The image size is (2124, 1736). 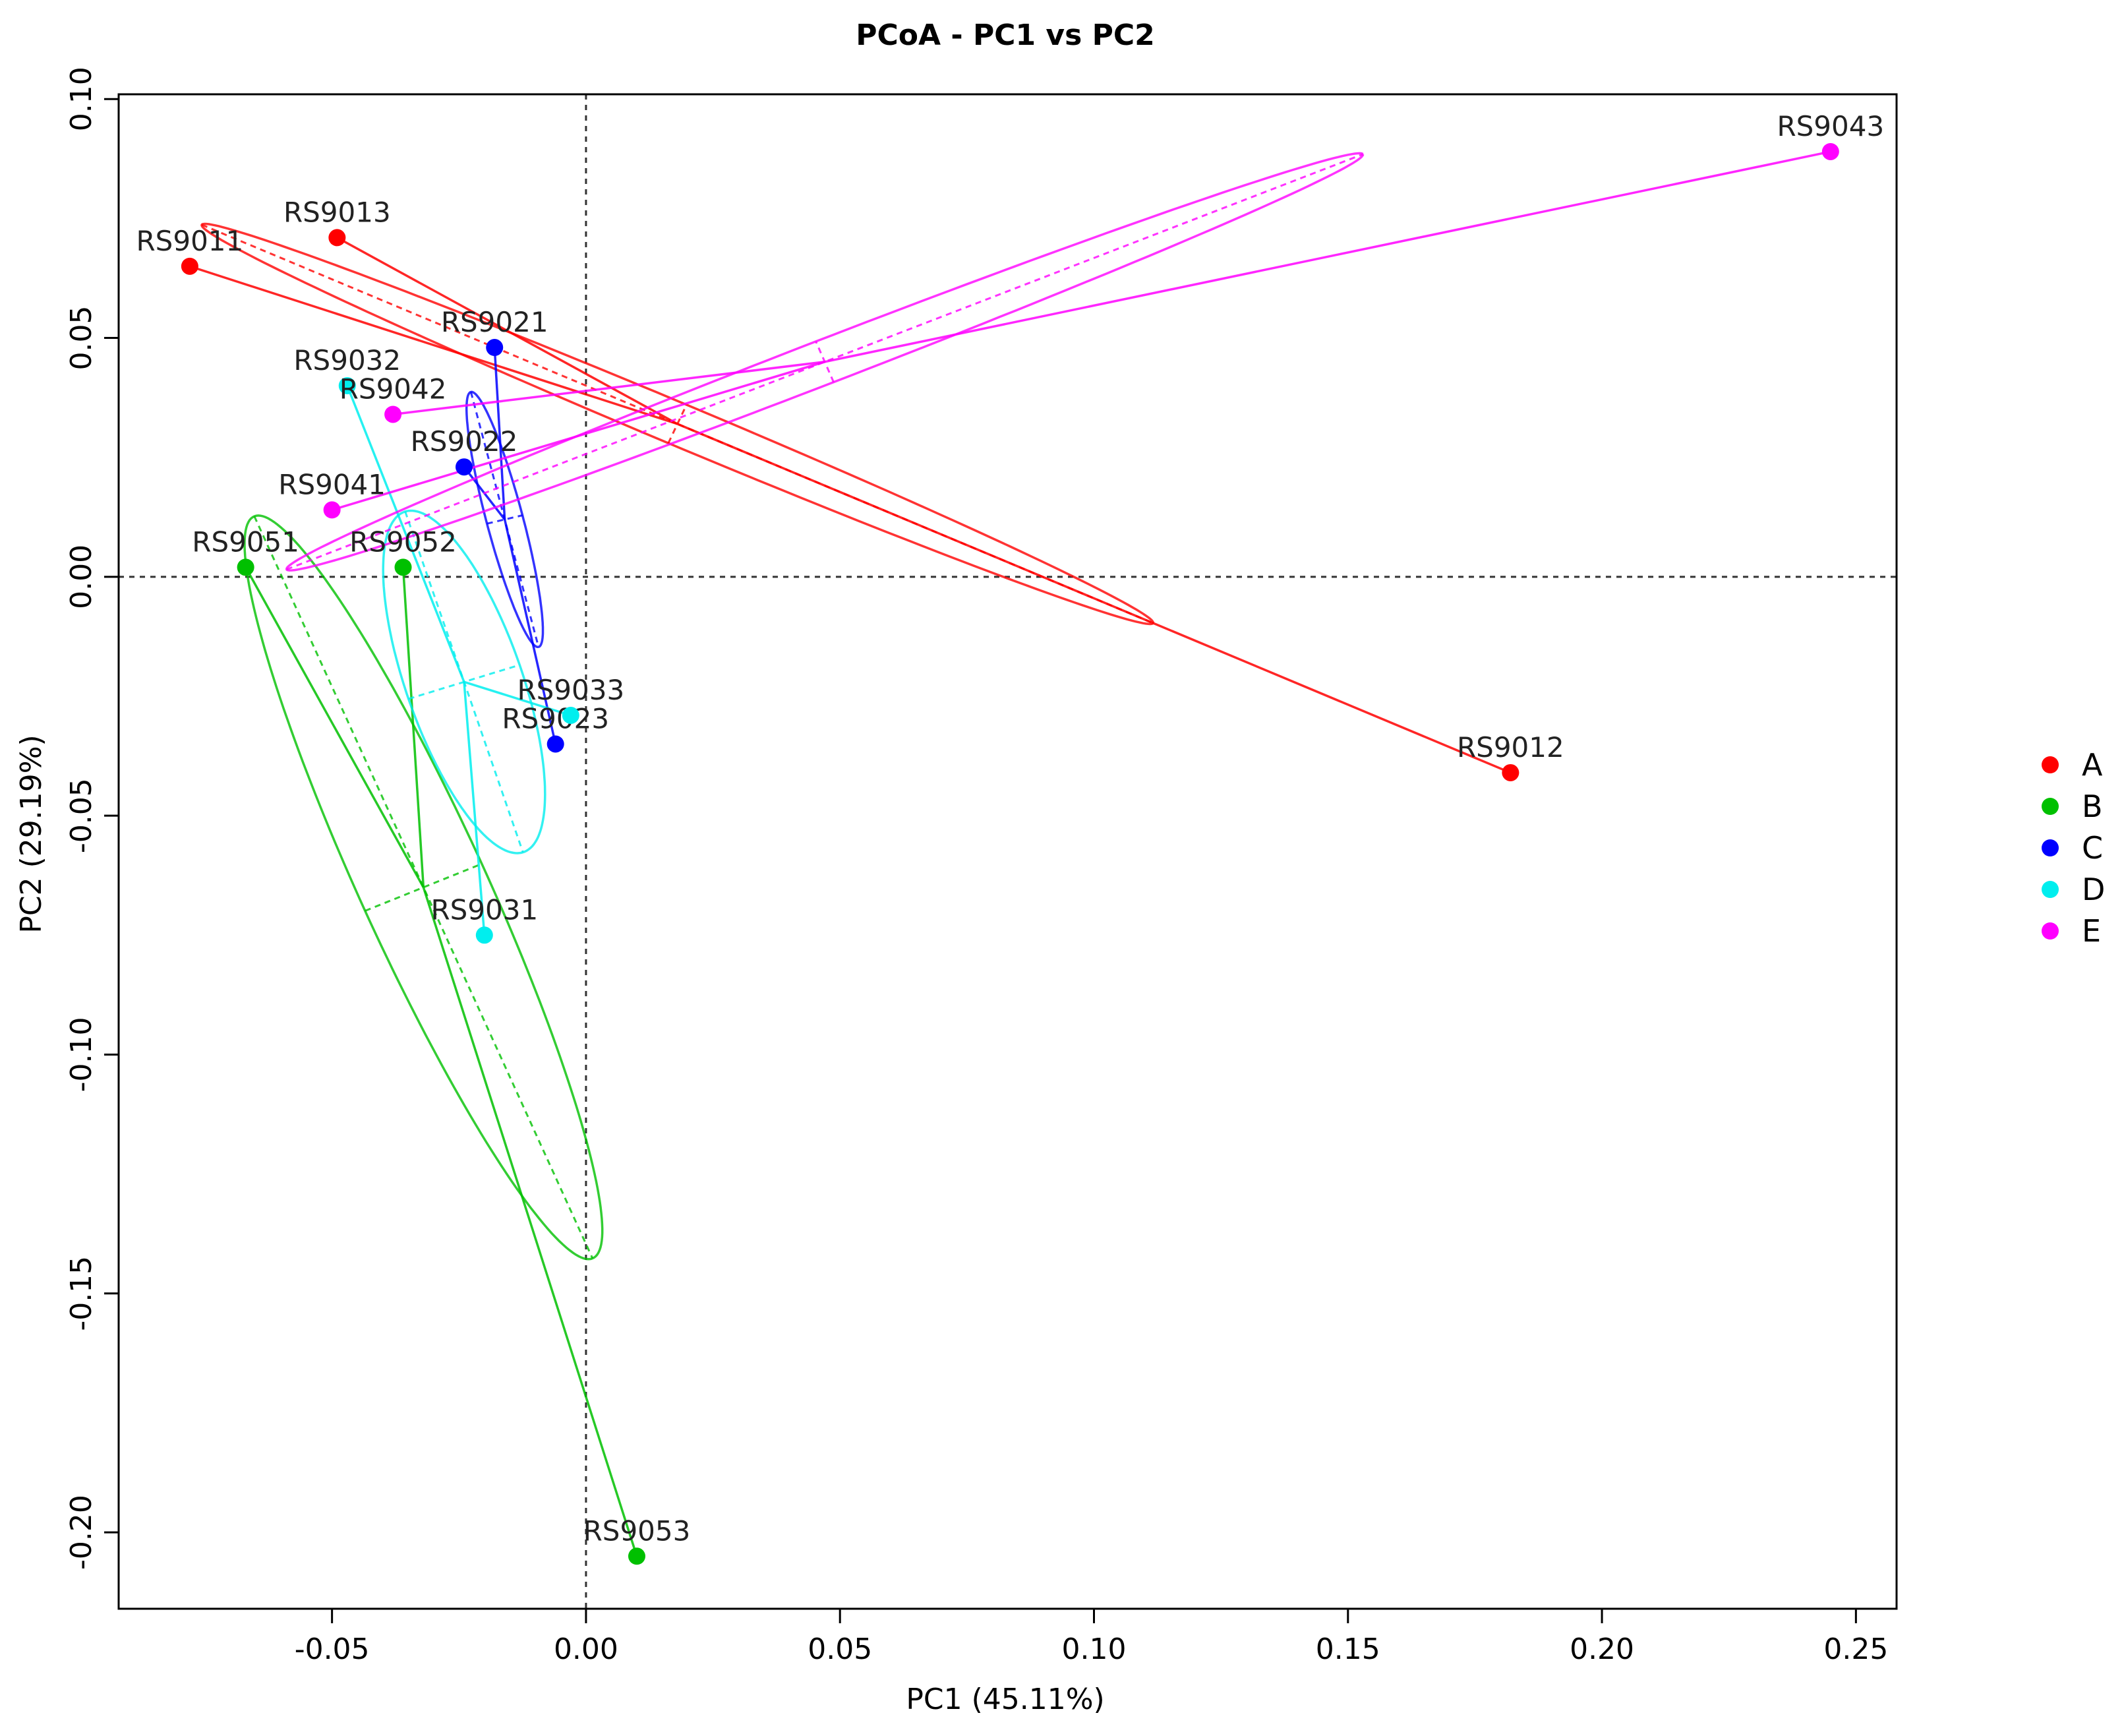 I want to click on data-point-RS9041, so click(x=332, y=510).